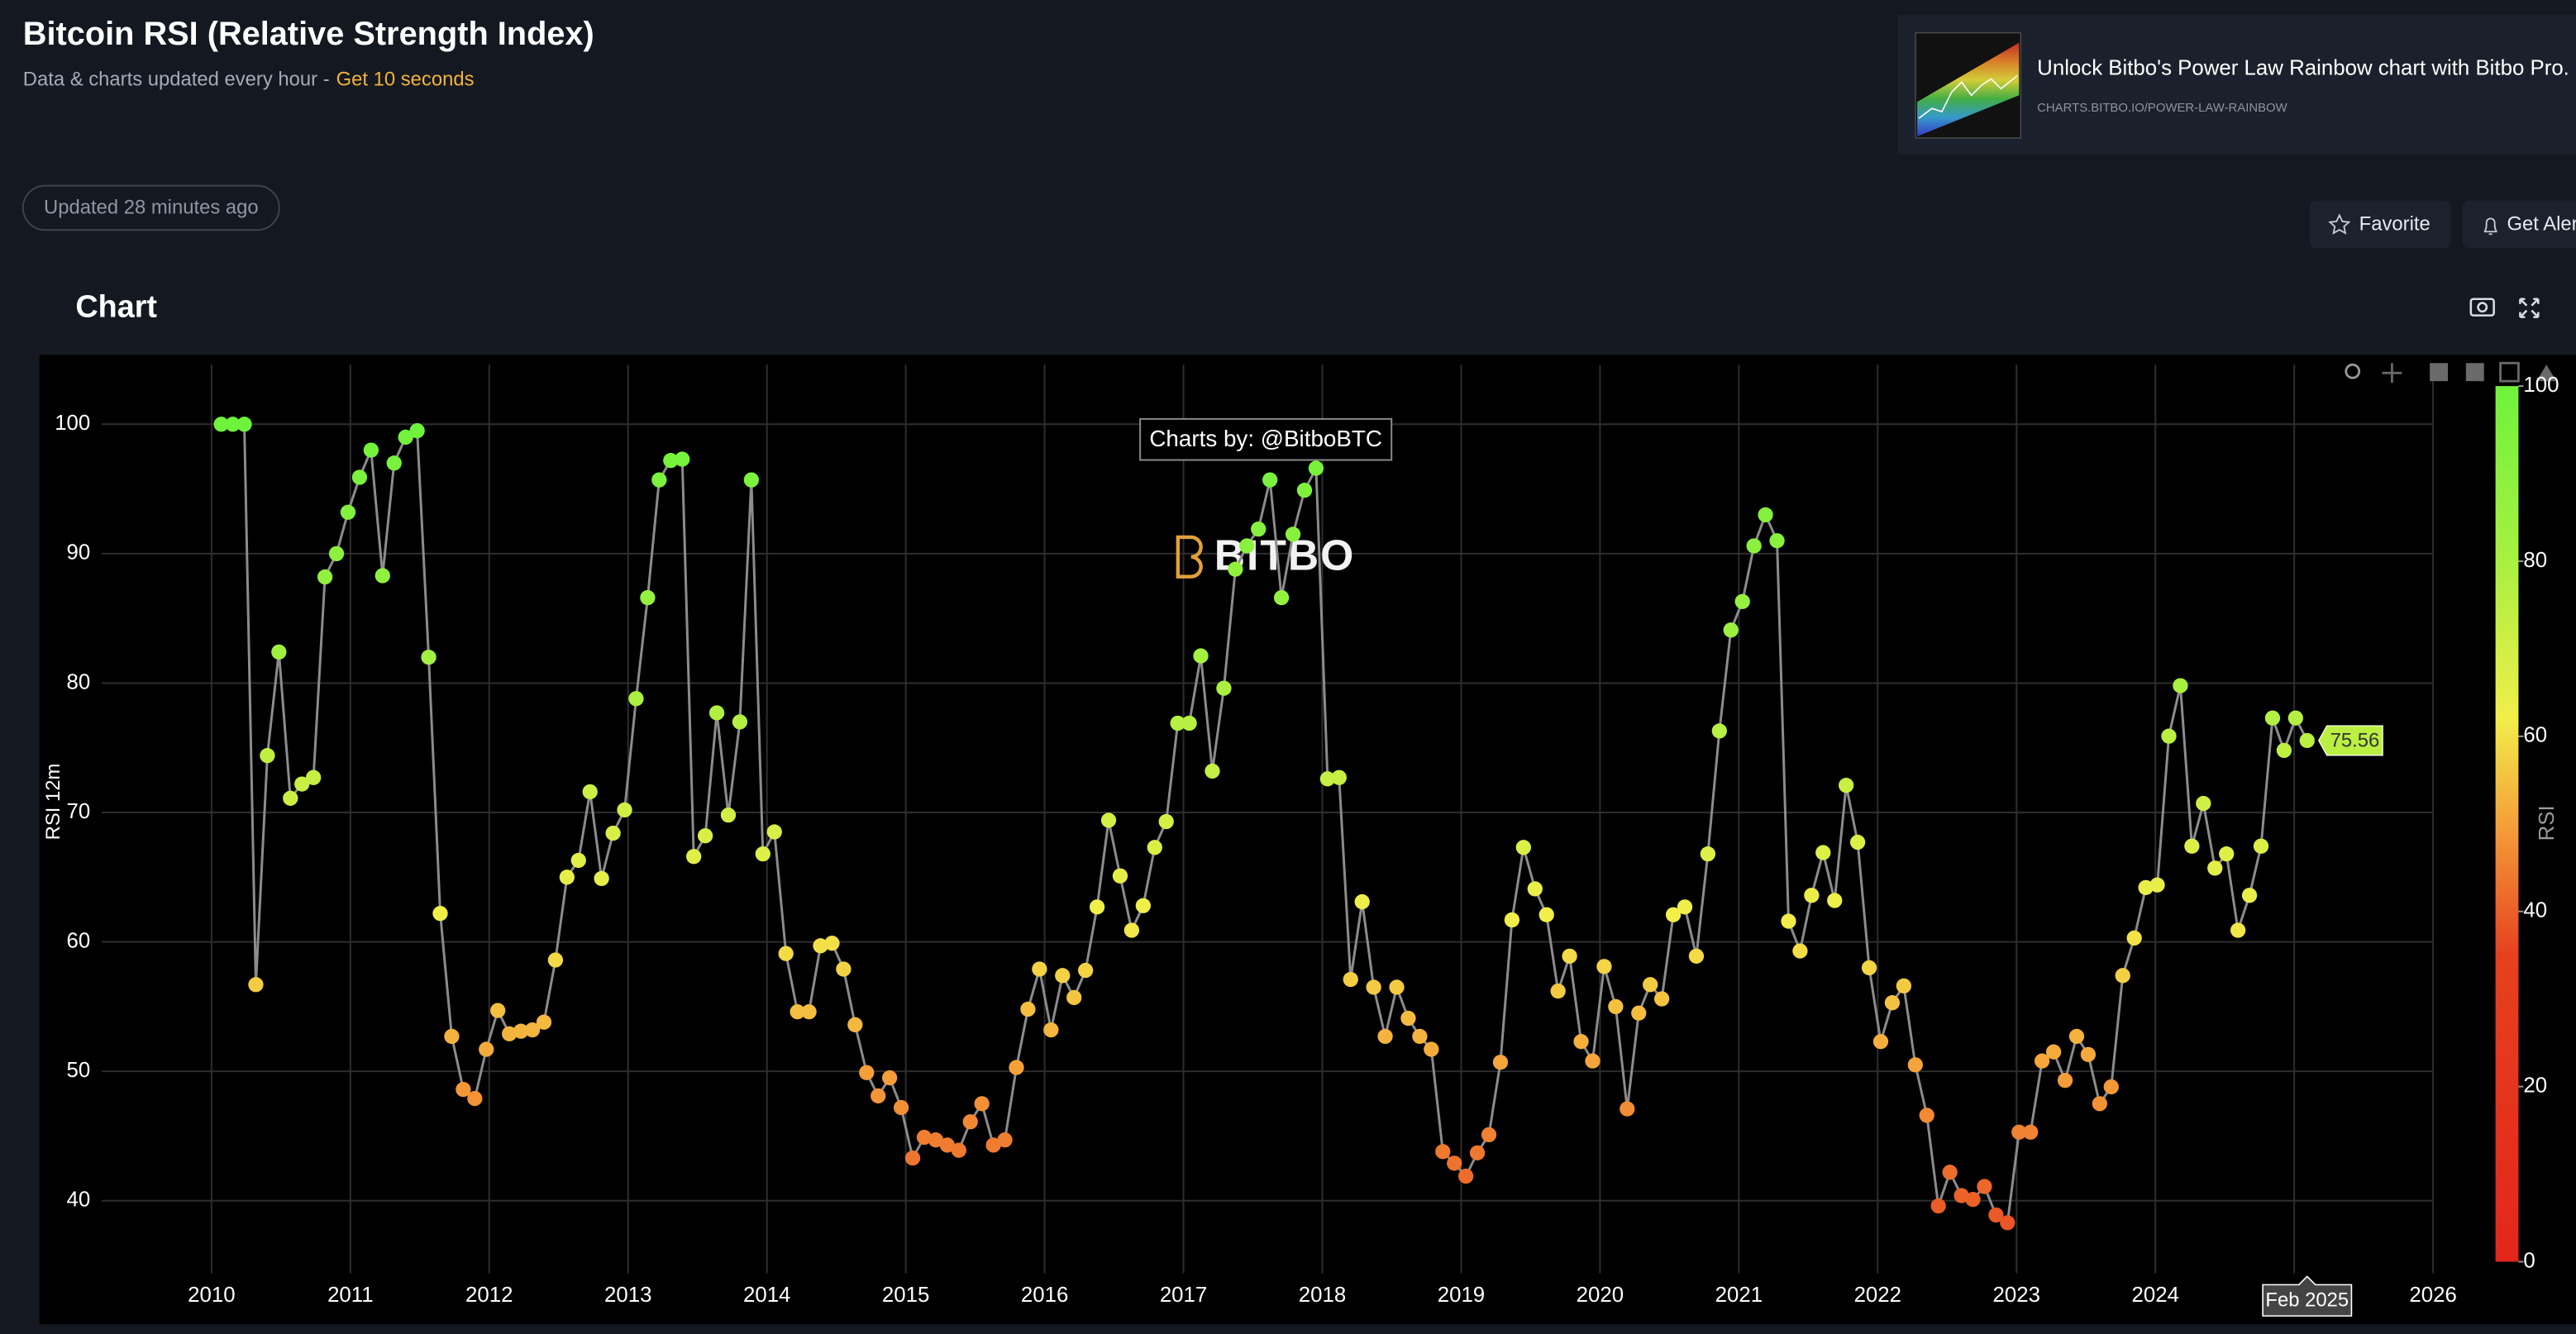 The image size is (2576, 1334). What do you see at coordinates (2535, 560) in the screenshot?
I see `colorbar-tick-label: 80` at bounding box center [2535, 560].